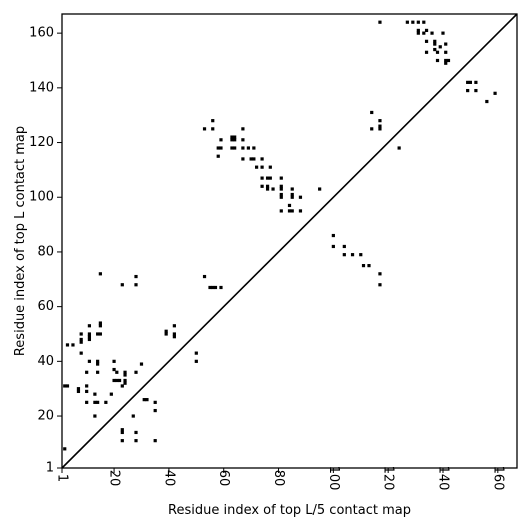  What do you see at coordinates (497, 478) in the screenshot?
I see `x-tick-label: 160` at bounding box center [497, 478].